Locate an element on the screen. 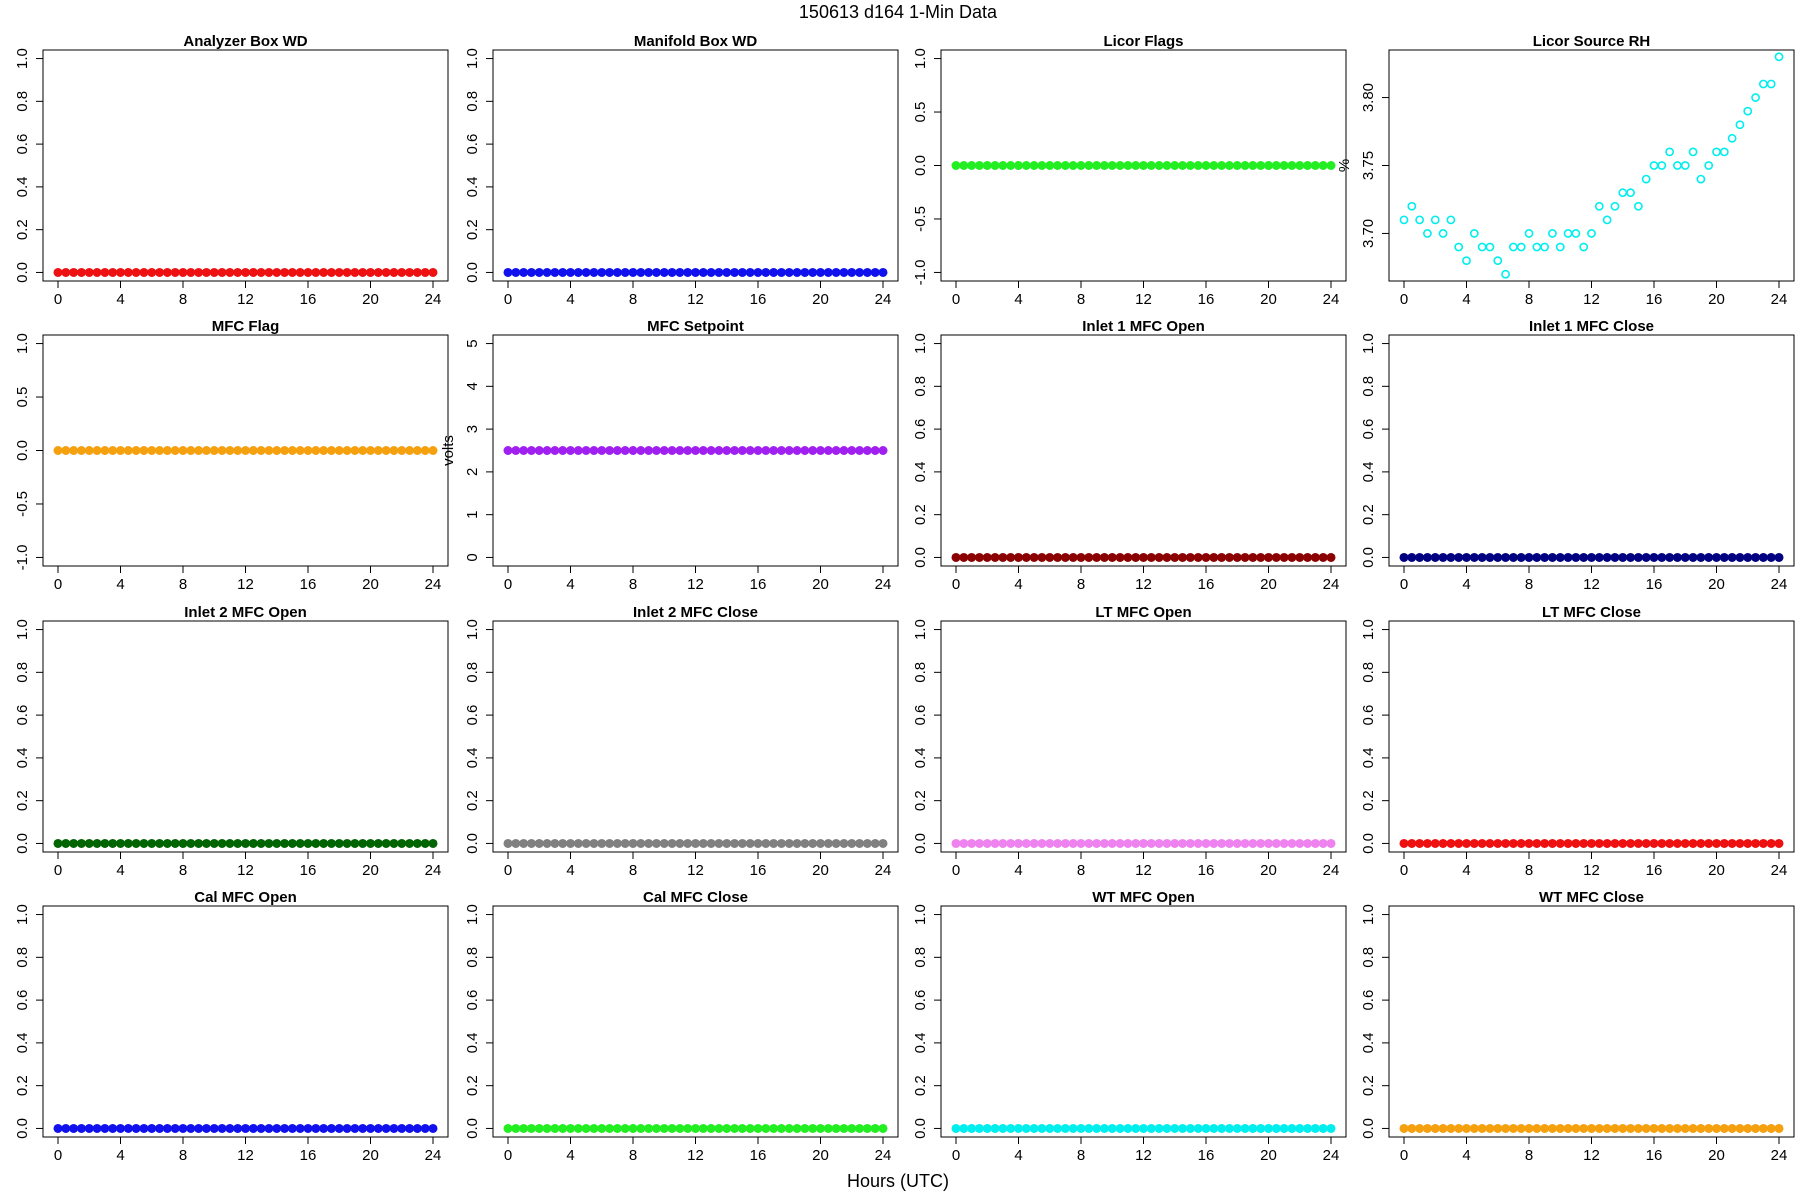 The height and width of the screenshot is (1200, 1800). y-tick-label: 0.6 is located at coordinates (920, 1000).